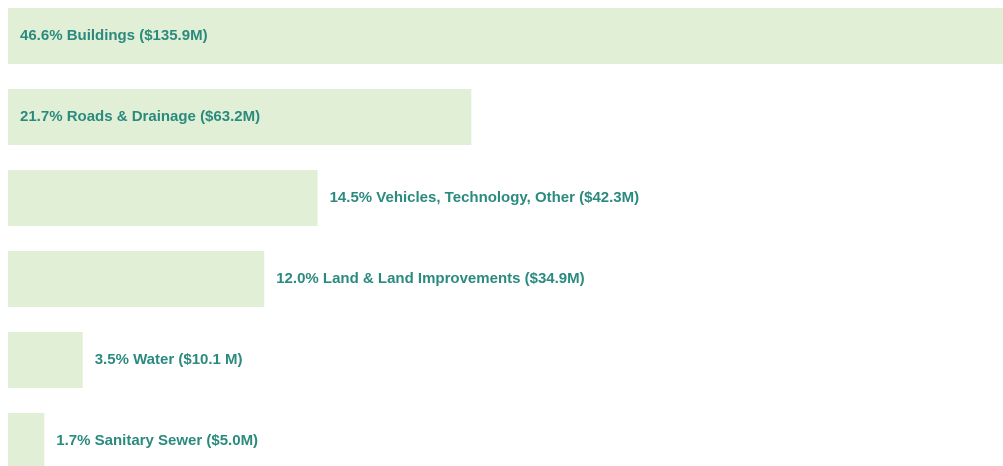 This screenshot has height=466, width=1003. I want to click on bar-label: 21.7% Roads & Drainage ($63.2M), so click(140, 116).